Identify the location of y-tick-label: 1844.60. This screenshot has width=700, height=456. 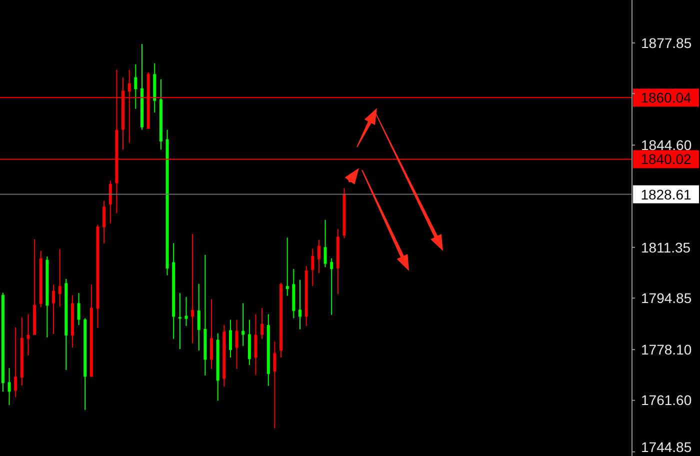
(666, 145).